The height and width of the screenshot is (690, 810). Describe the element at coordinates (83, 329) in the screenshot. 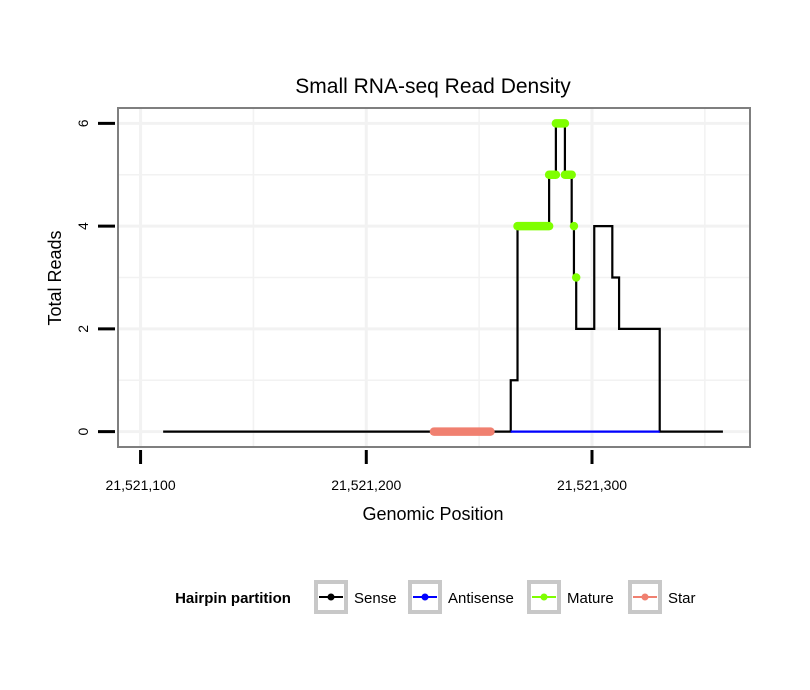

I see `y-tick-label: 2` at that location.